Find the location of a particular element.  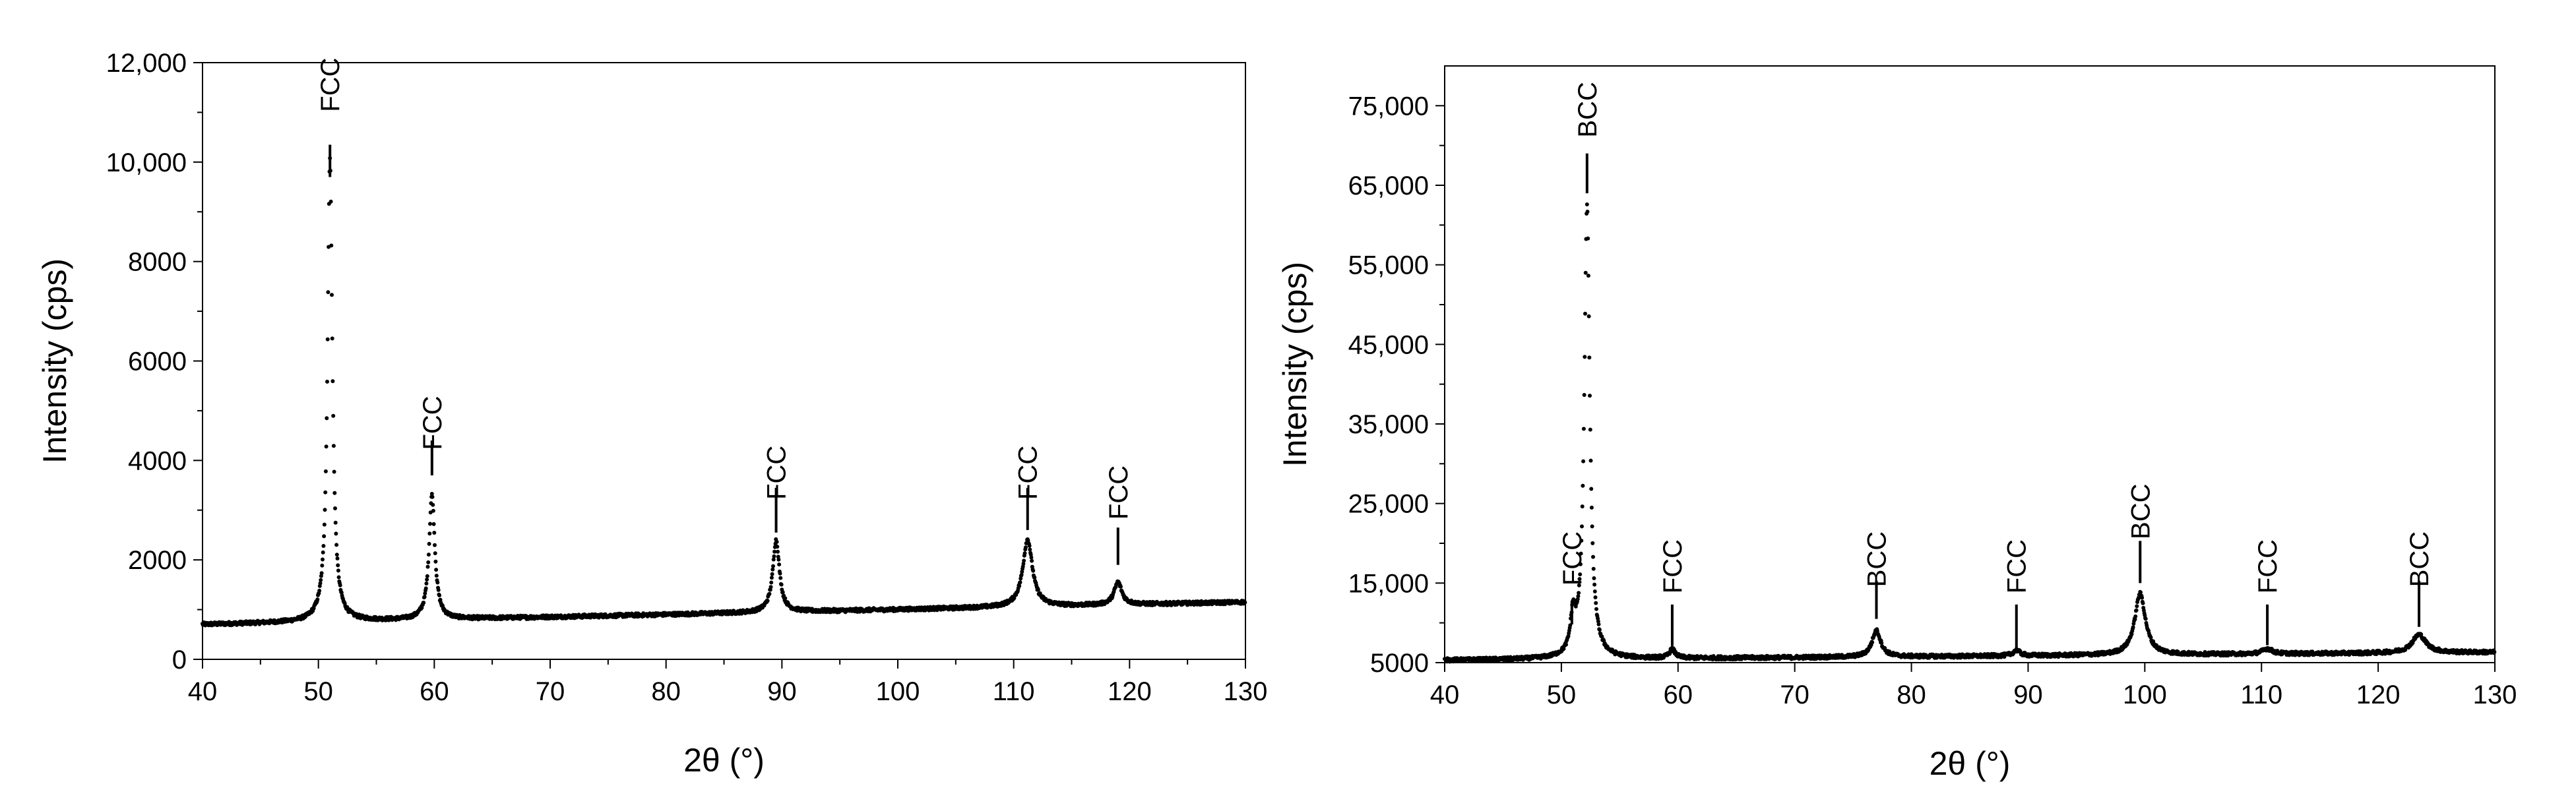

y-axis-label: Intensity (cps) is located at coordinates (54, 361).